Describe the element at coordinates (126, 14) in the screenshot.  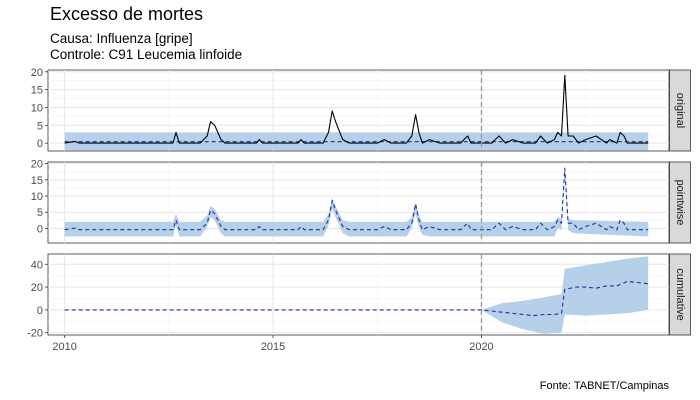
I see `chart-title: Excesso de mortes` at that location.